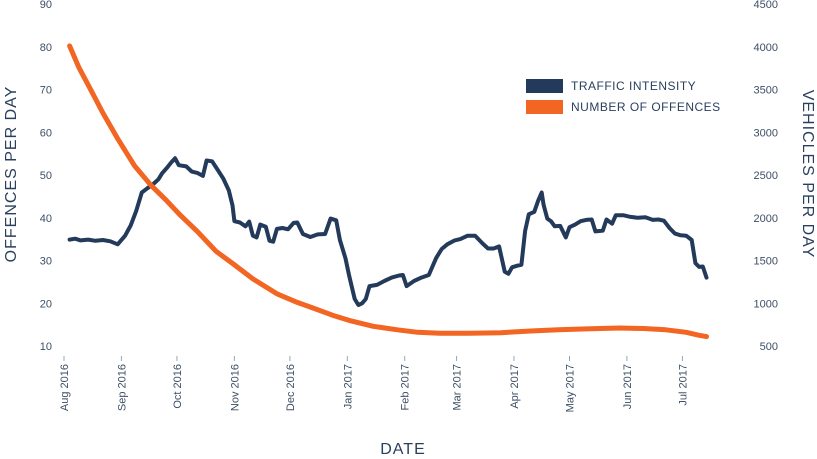 Image resolution: width=817 pixels, height=459 pixels. I want to click on left-tick-label: 80, so click(46, 48).